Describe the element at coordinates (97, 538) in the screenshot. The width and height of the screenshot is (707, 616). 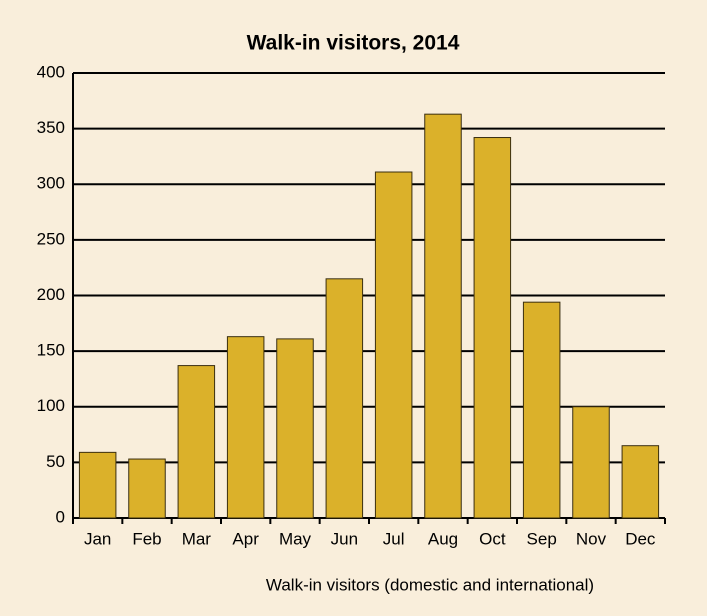
I see `x-tick-label: Jan` at that location.